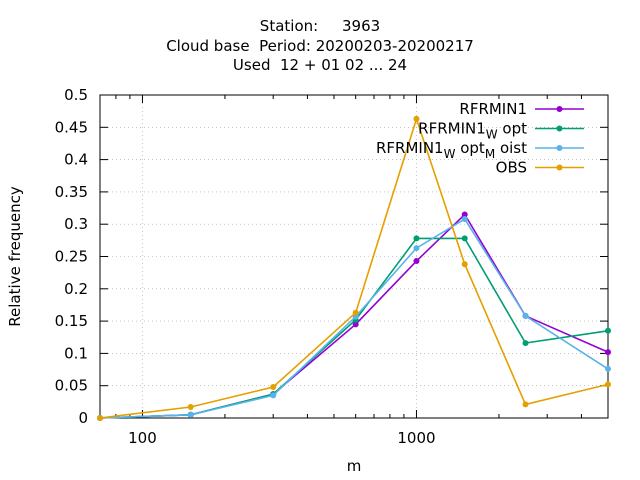 The width and height of the screenshot is (640, 480). I want to click on legend-label: RFRMIN1W opt, so click(472, 131).